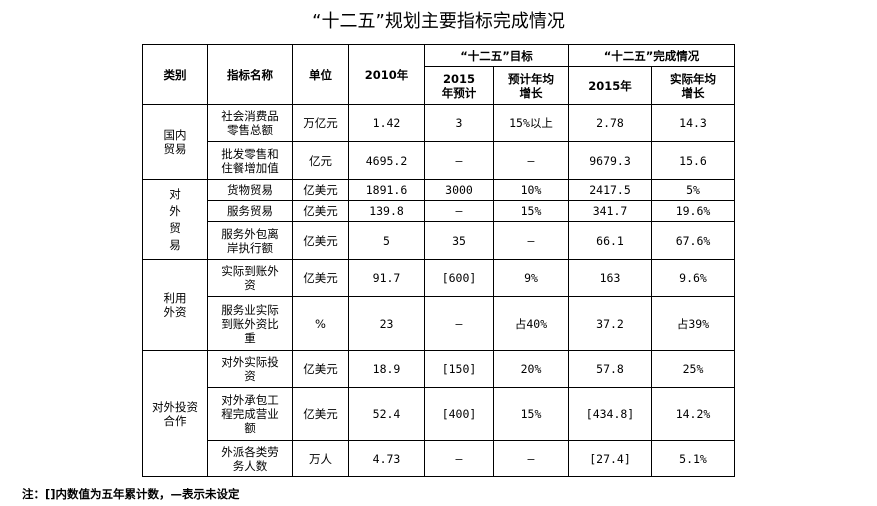 This screenshot has width=877, height=506. I want to click on category-cell: 国内贸易, so click(175, 142).